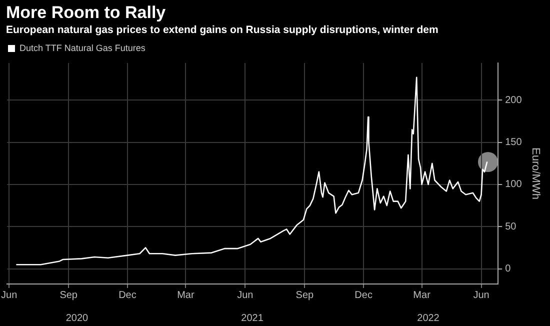 This screenshot has height=326, width=550. What do you see at coordinates (77, 318) in the screenshot?
I see `x2-tick-label: 2020` at bounding box center [77, 318].